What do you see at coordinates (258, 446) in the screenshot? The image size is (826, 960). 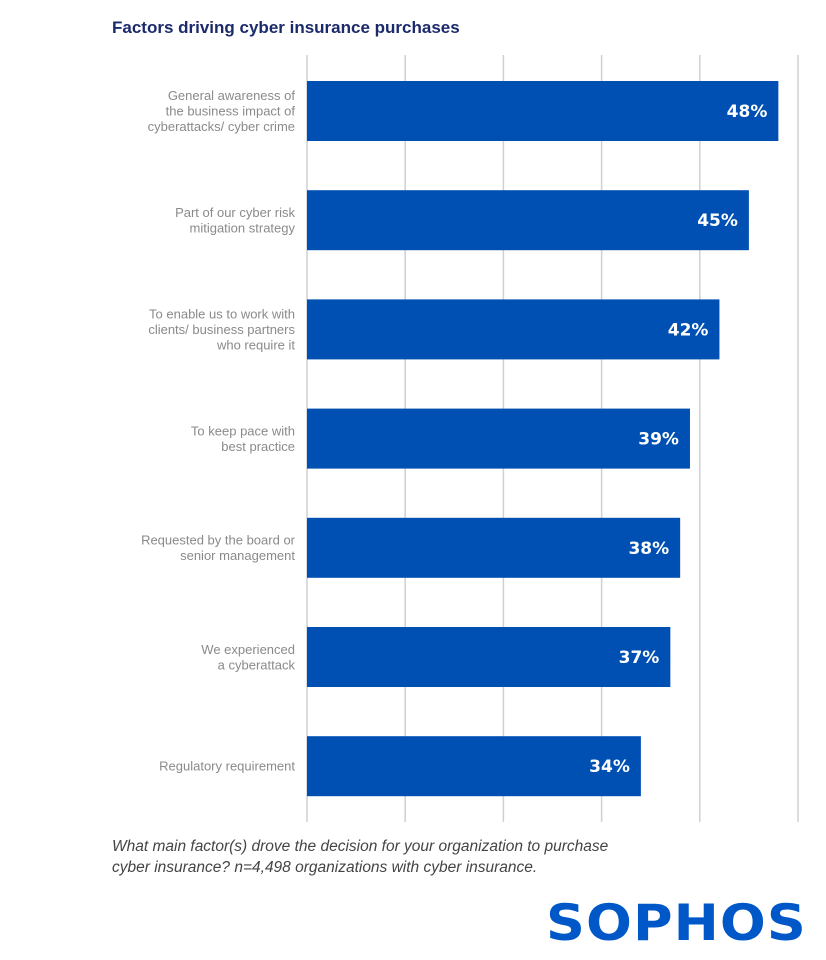 I see `category-label: best practice` at bounding box center [258, 446].